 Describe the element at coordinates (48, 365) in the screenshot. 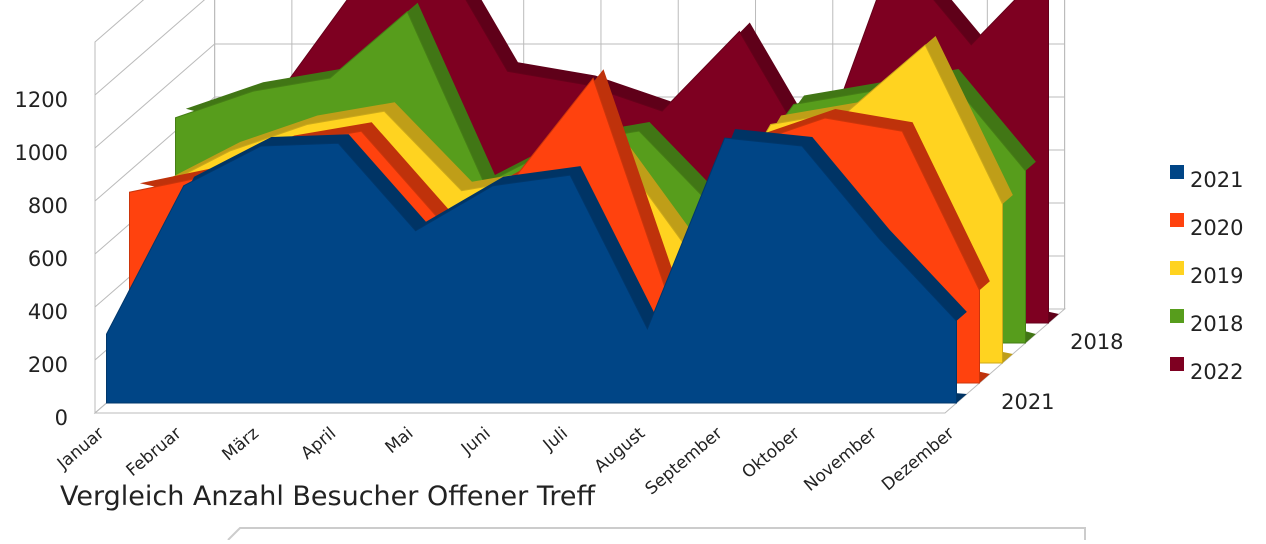

I see `y-tick-label: 200` at that location.